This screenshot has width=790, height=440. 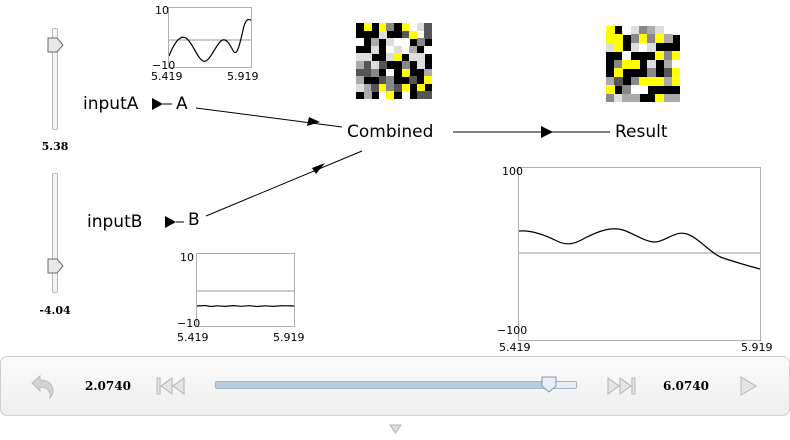 What do you see at coordinates (189, 323) in the screenshot?
I see `plot-b-ymin: −10` at bounding box center [189, 323].